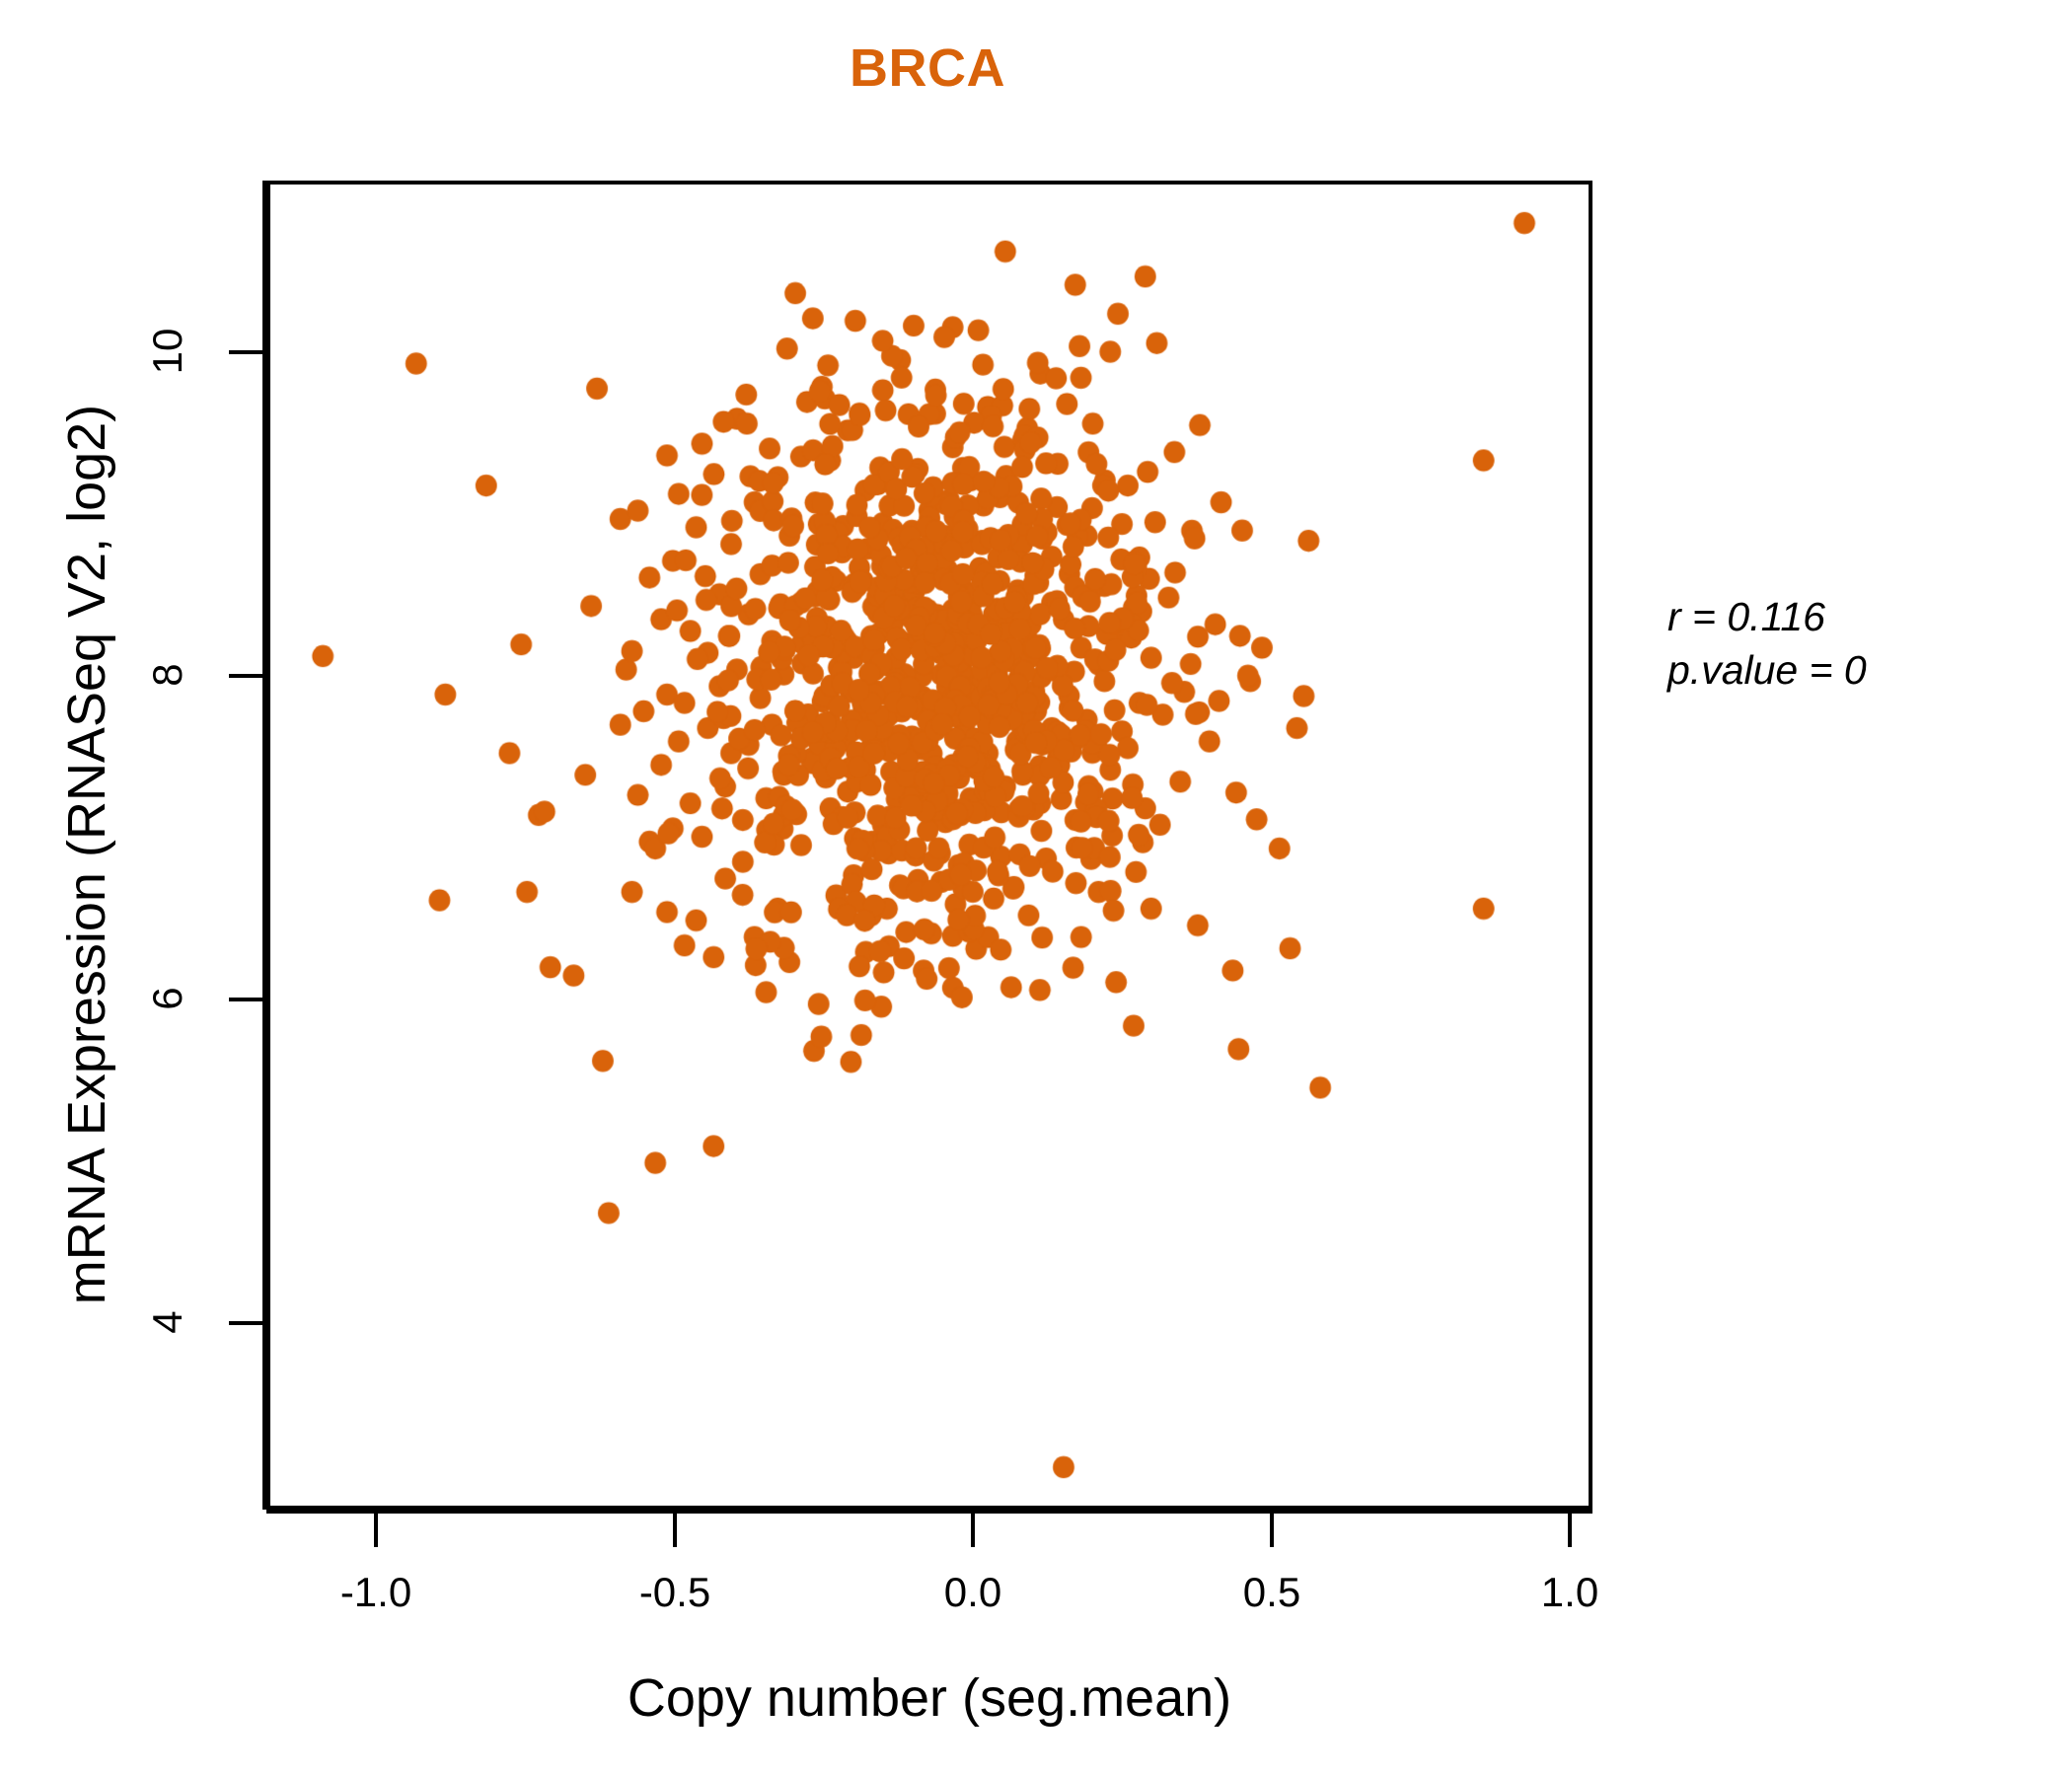 Image resolution: width=2072 pixels, height=1776 pixels. Describe the element at coordinates (86, 855) in the screenshot. I see `y-axis-title: mRNA Expression (RNASeq V2, log2)` at that location.